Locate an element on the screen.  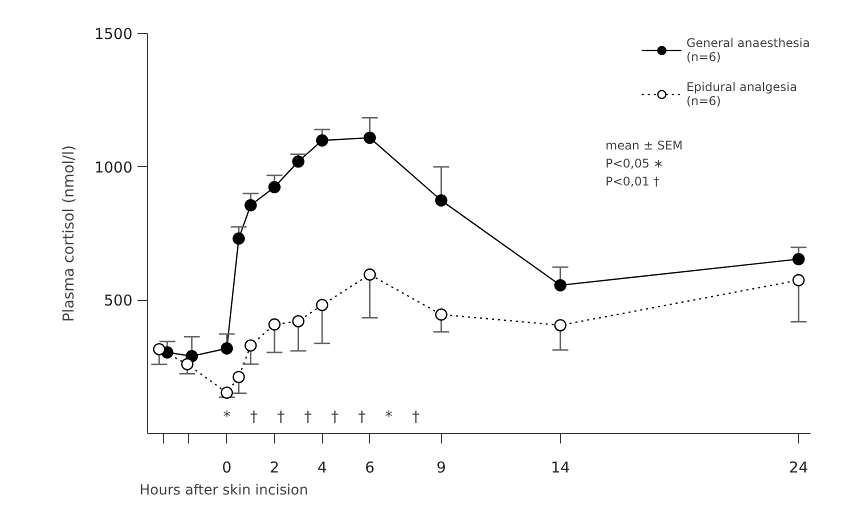
y-tick-label: 500 is located at coordinates (118, 301).